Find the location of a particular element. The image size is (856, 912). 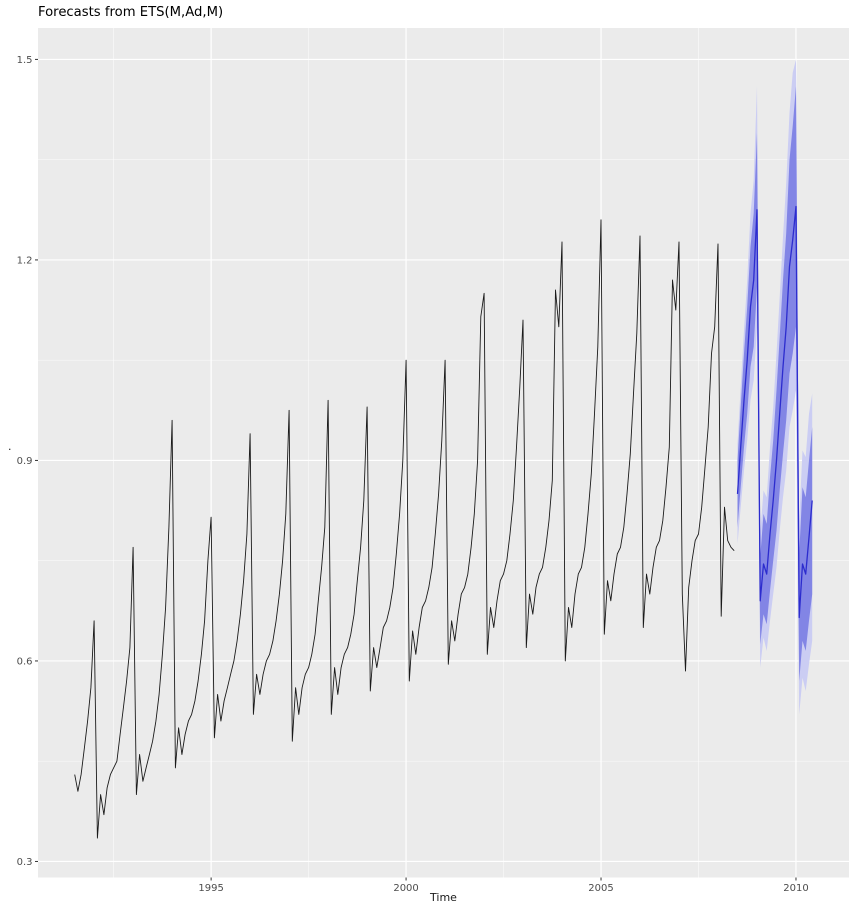

y-tick-label: 1.5 is located at coordinates (25, 60).